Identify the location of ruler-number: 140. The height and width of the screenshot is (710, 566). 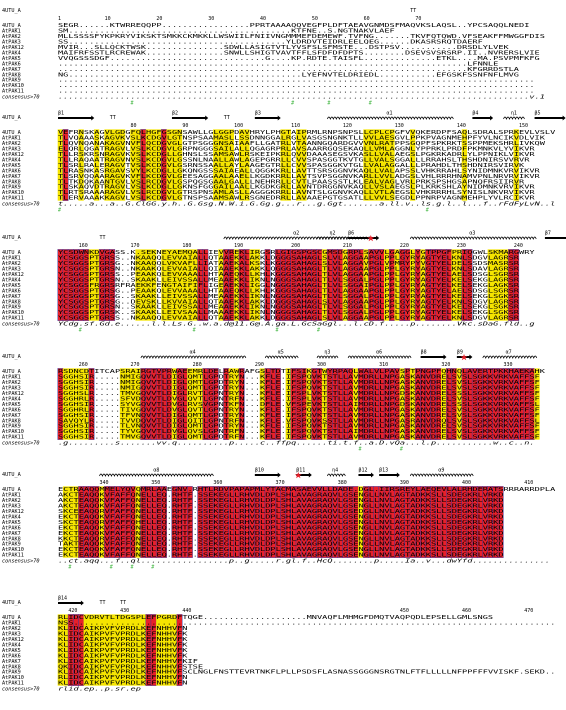
(461, 126).